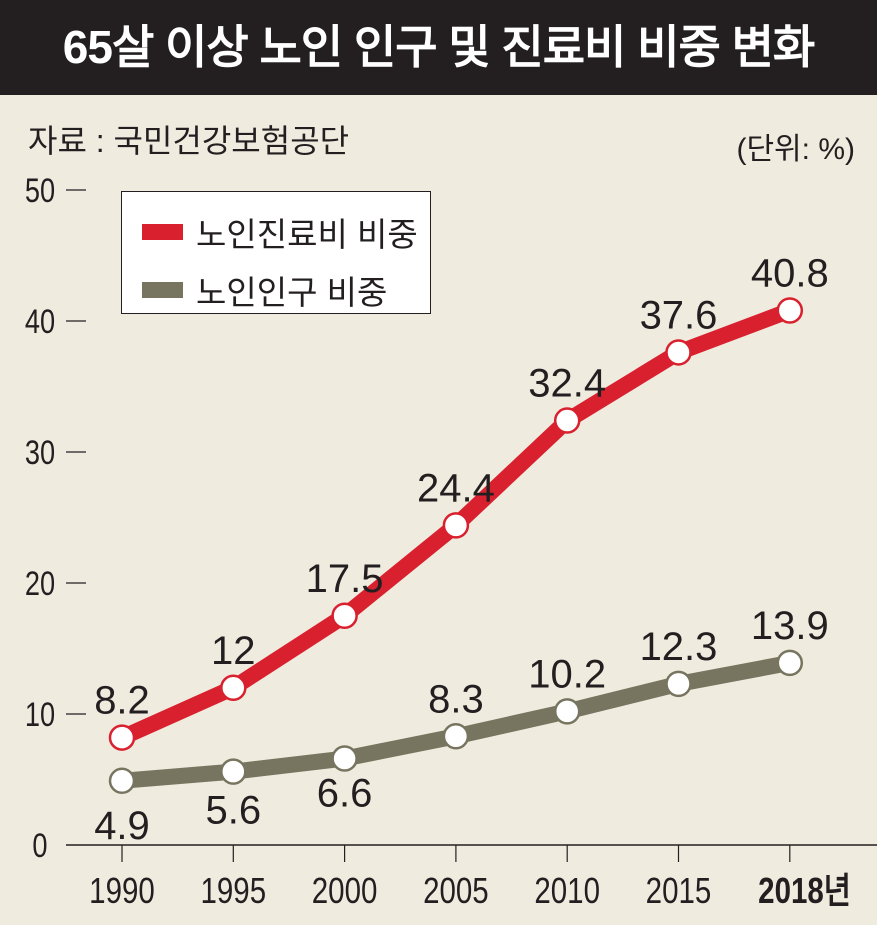 This screenshot has height=925, width=877. Describe the element at coordinates (679, 890) in the screenshot. I see `x-tick-label: 2015` at that location.